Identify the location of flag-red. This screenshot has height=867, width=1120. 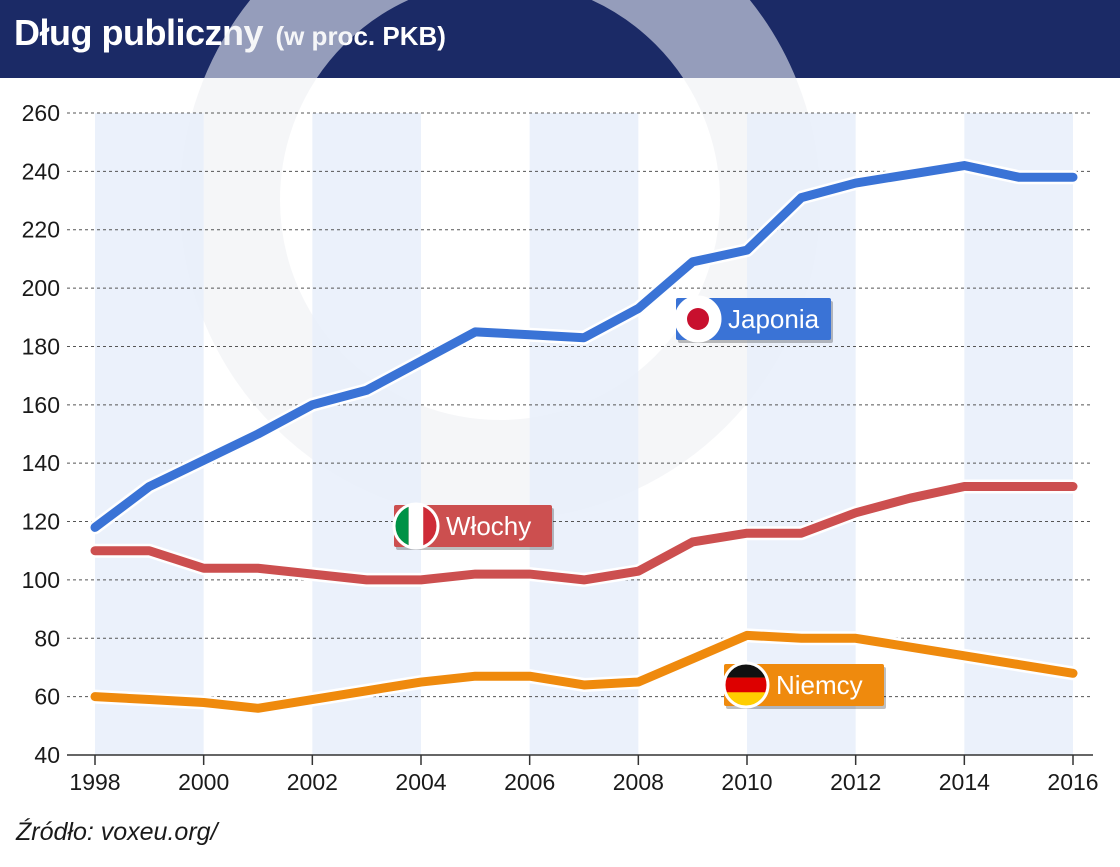
(746, 685).